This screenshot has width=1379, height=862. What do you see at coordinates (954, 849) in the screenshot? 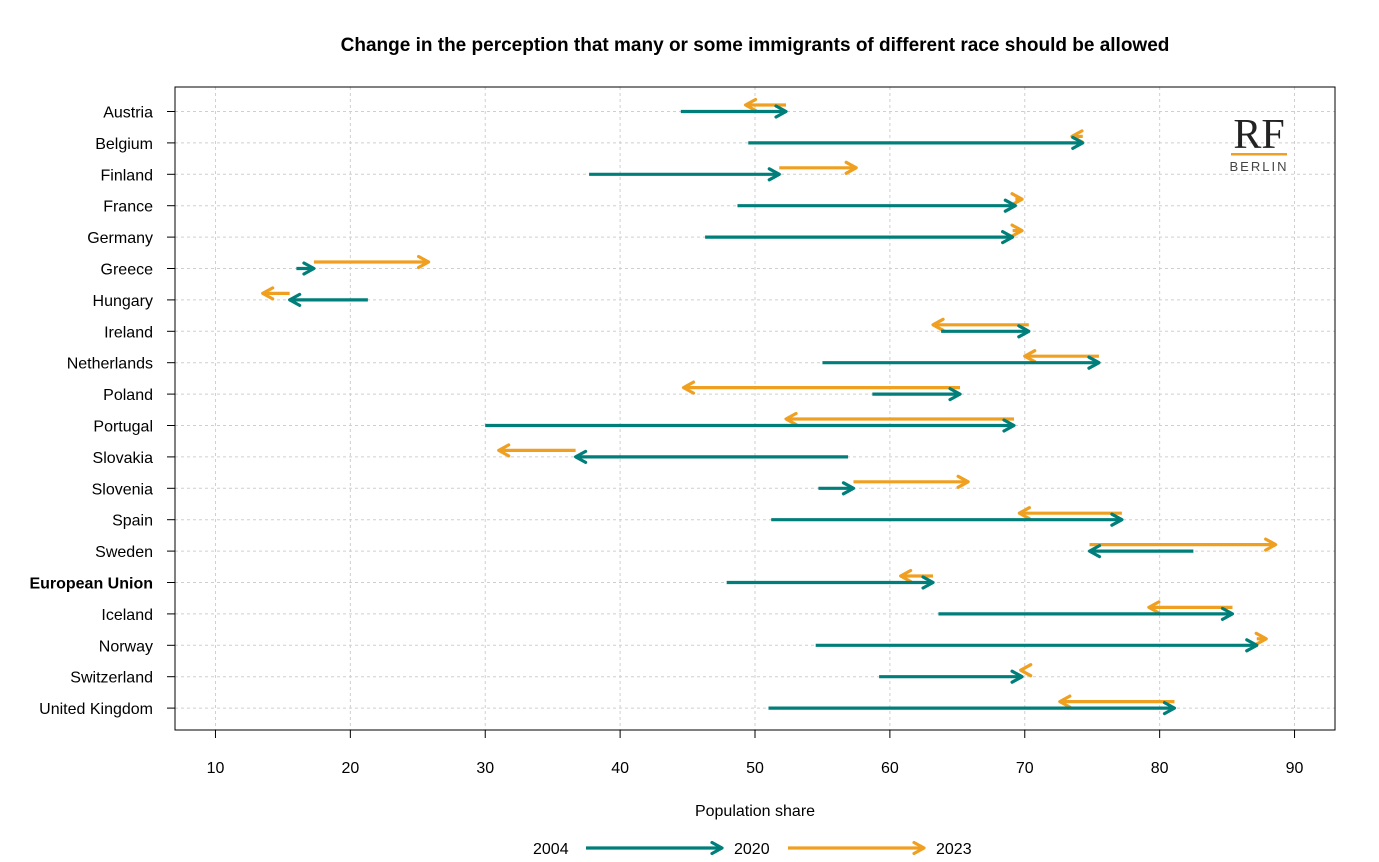
I see `legend-label: 2023` at bounding box center [954, 849].